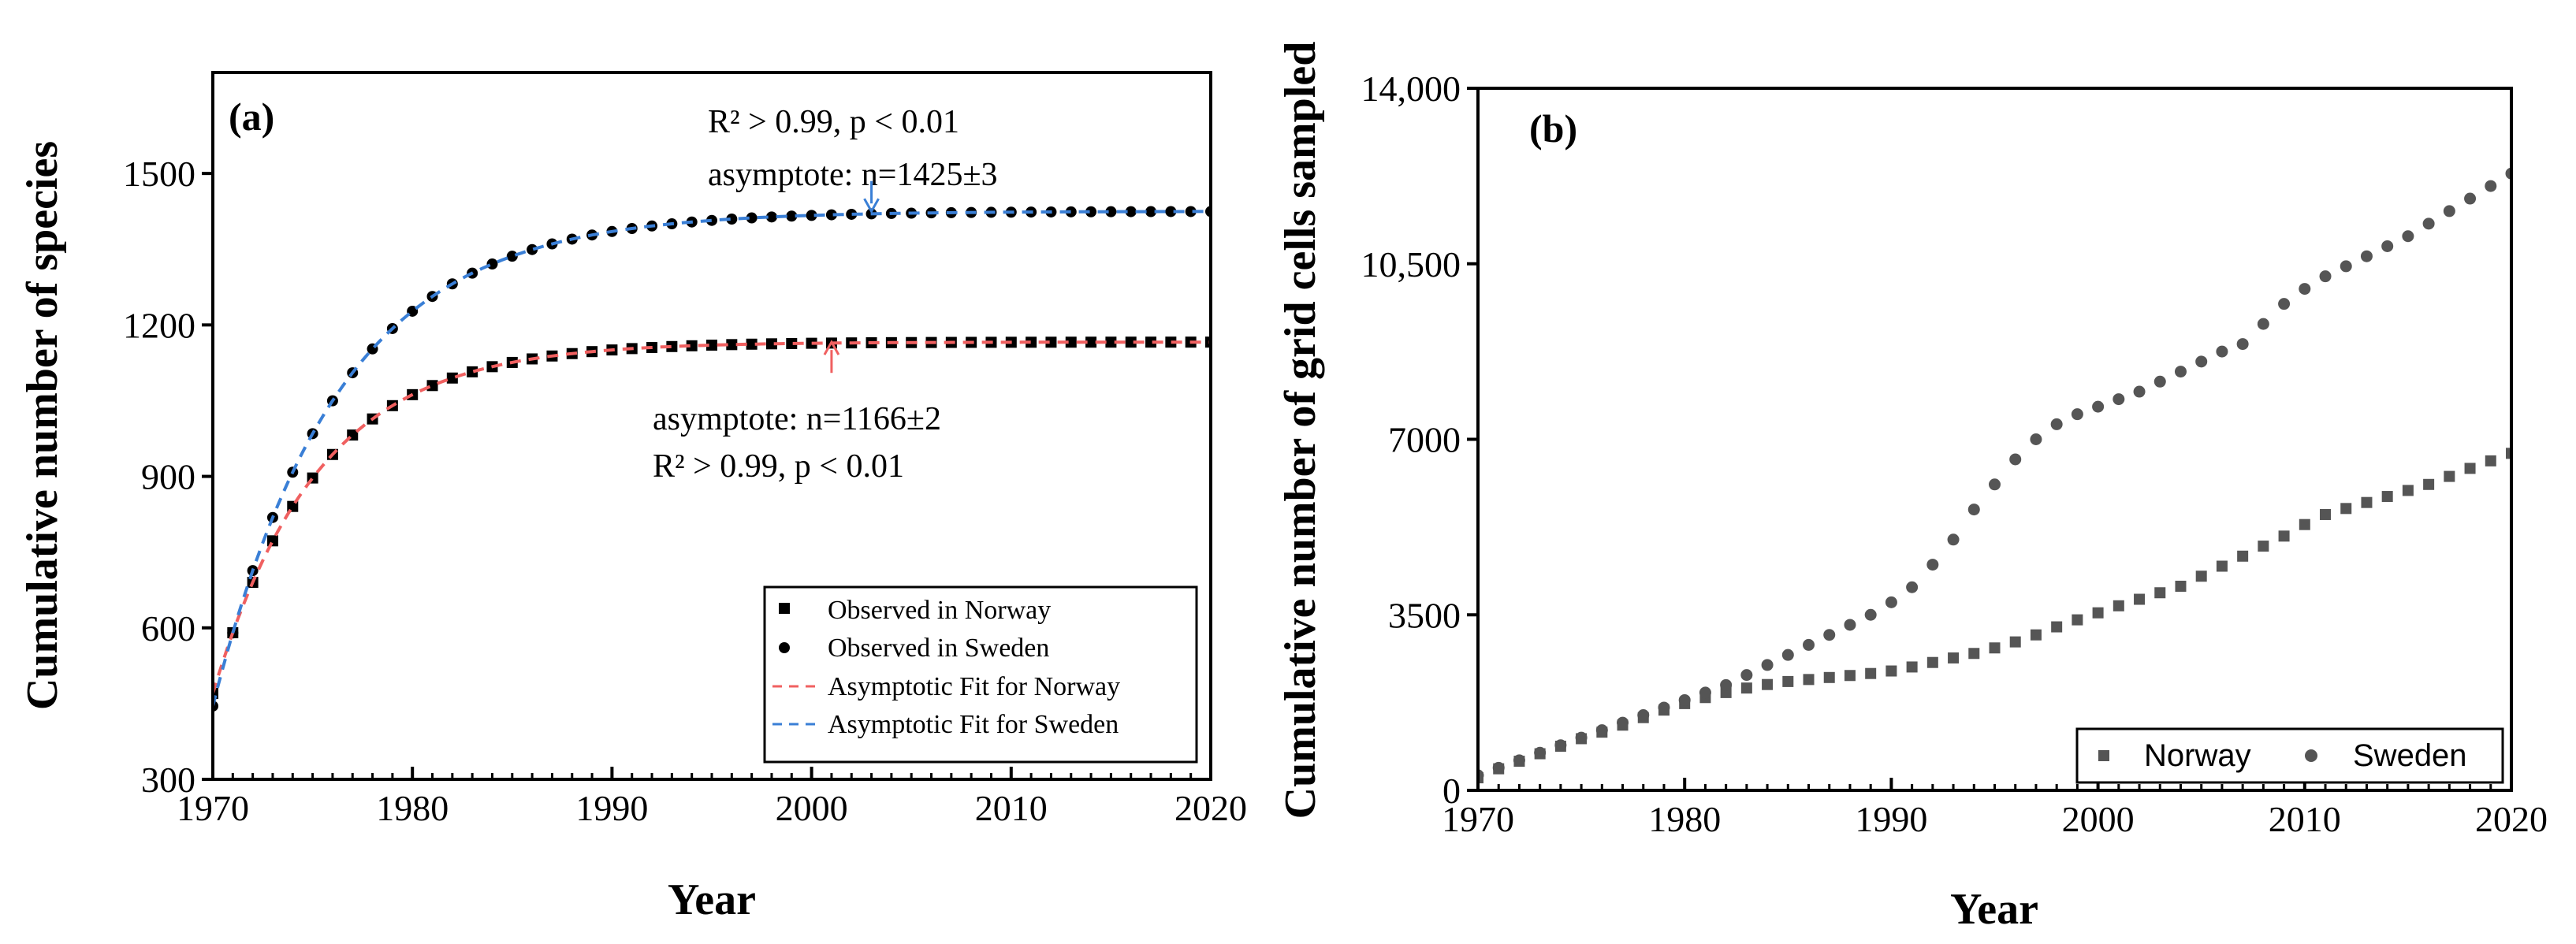 The width and height of the screenshot is (2576, 944). Describe the element at coordinates (611, 808) in the screenshot. I see `panel-a-x-tick-label: 1990` at that location.